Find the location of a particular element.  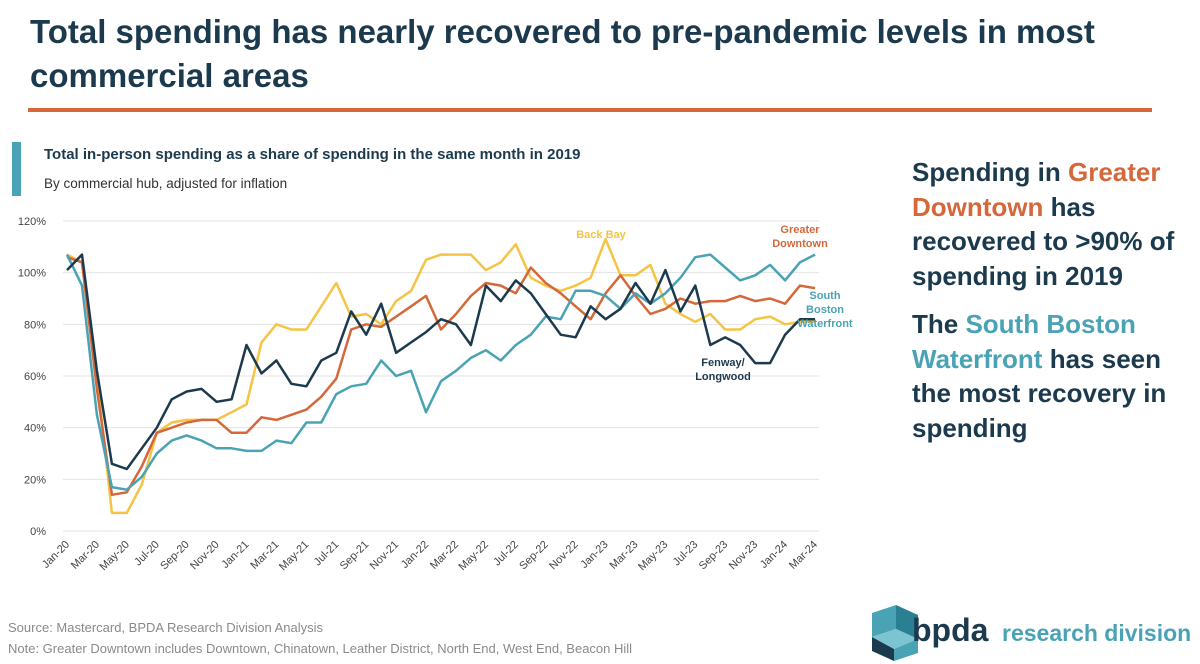

x-tick-label: Jan-22 is located at coordinates (415, 555).